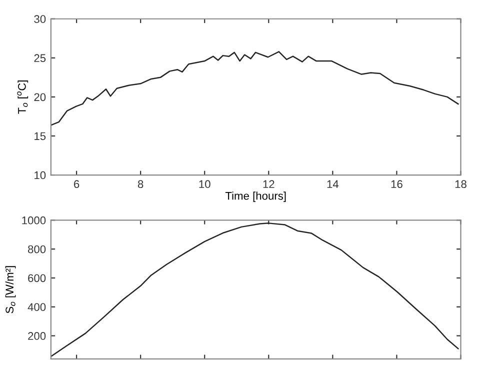  I want to click on y-tick-label: 400, so click(37, 307).